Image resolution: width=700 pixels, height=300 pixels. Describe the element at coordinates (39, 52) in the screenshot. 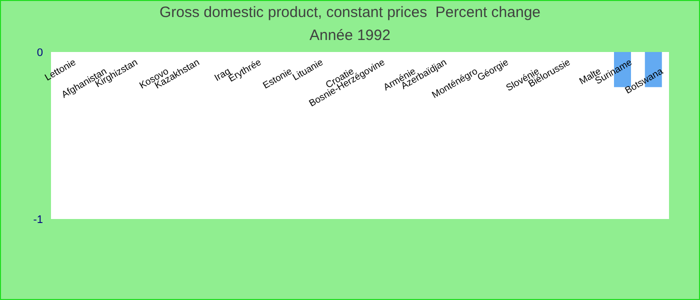

I see `y-tick-label: 0` at that location.